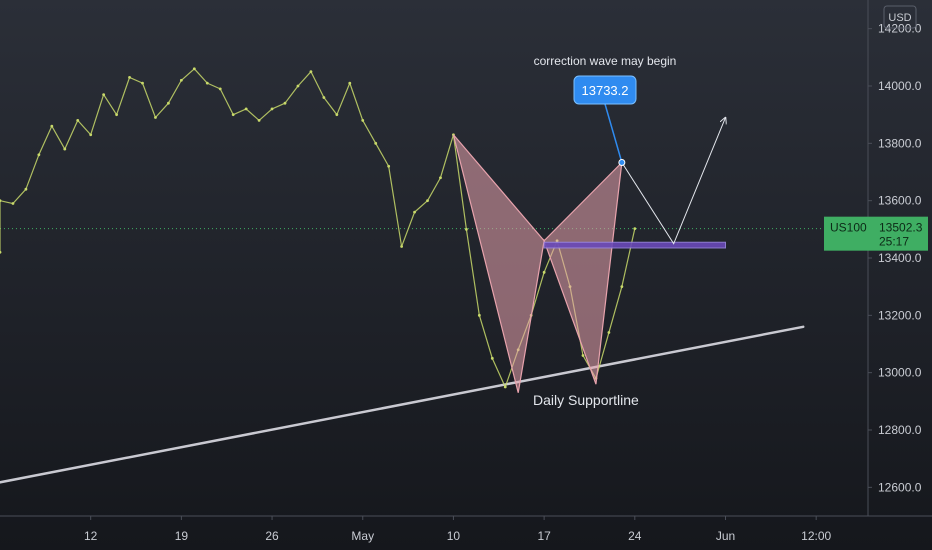 The height and width of the screenshot is (550, 932). What do you see at coordinates (182, 536) in the screenshot?
I see `time-tick-label: 19` at bounding box center [182, 536].